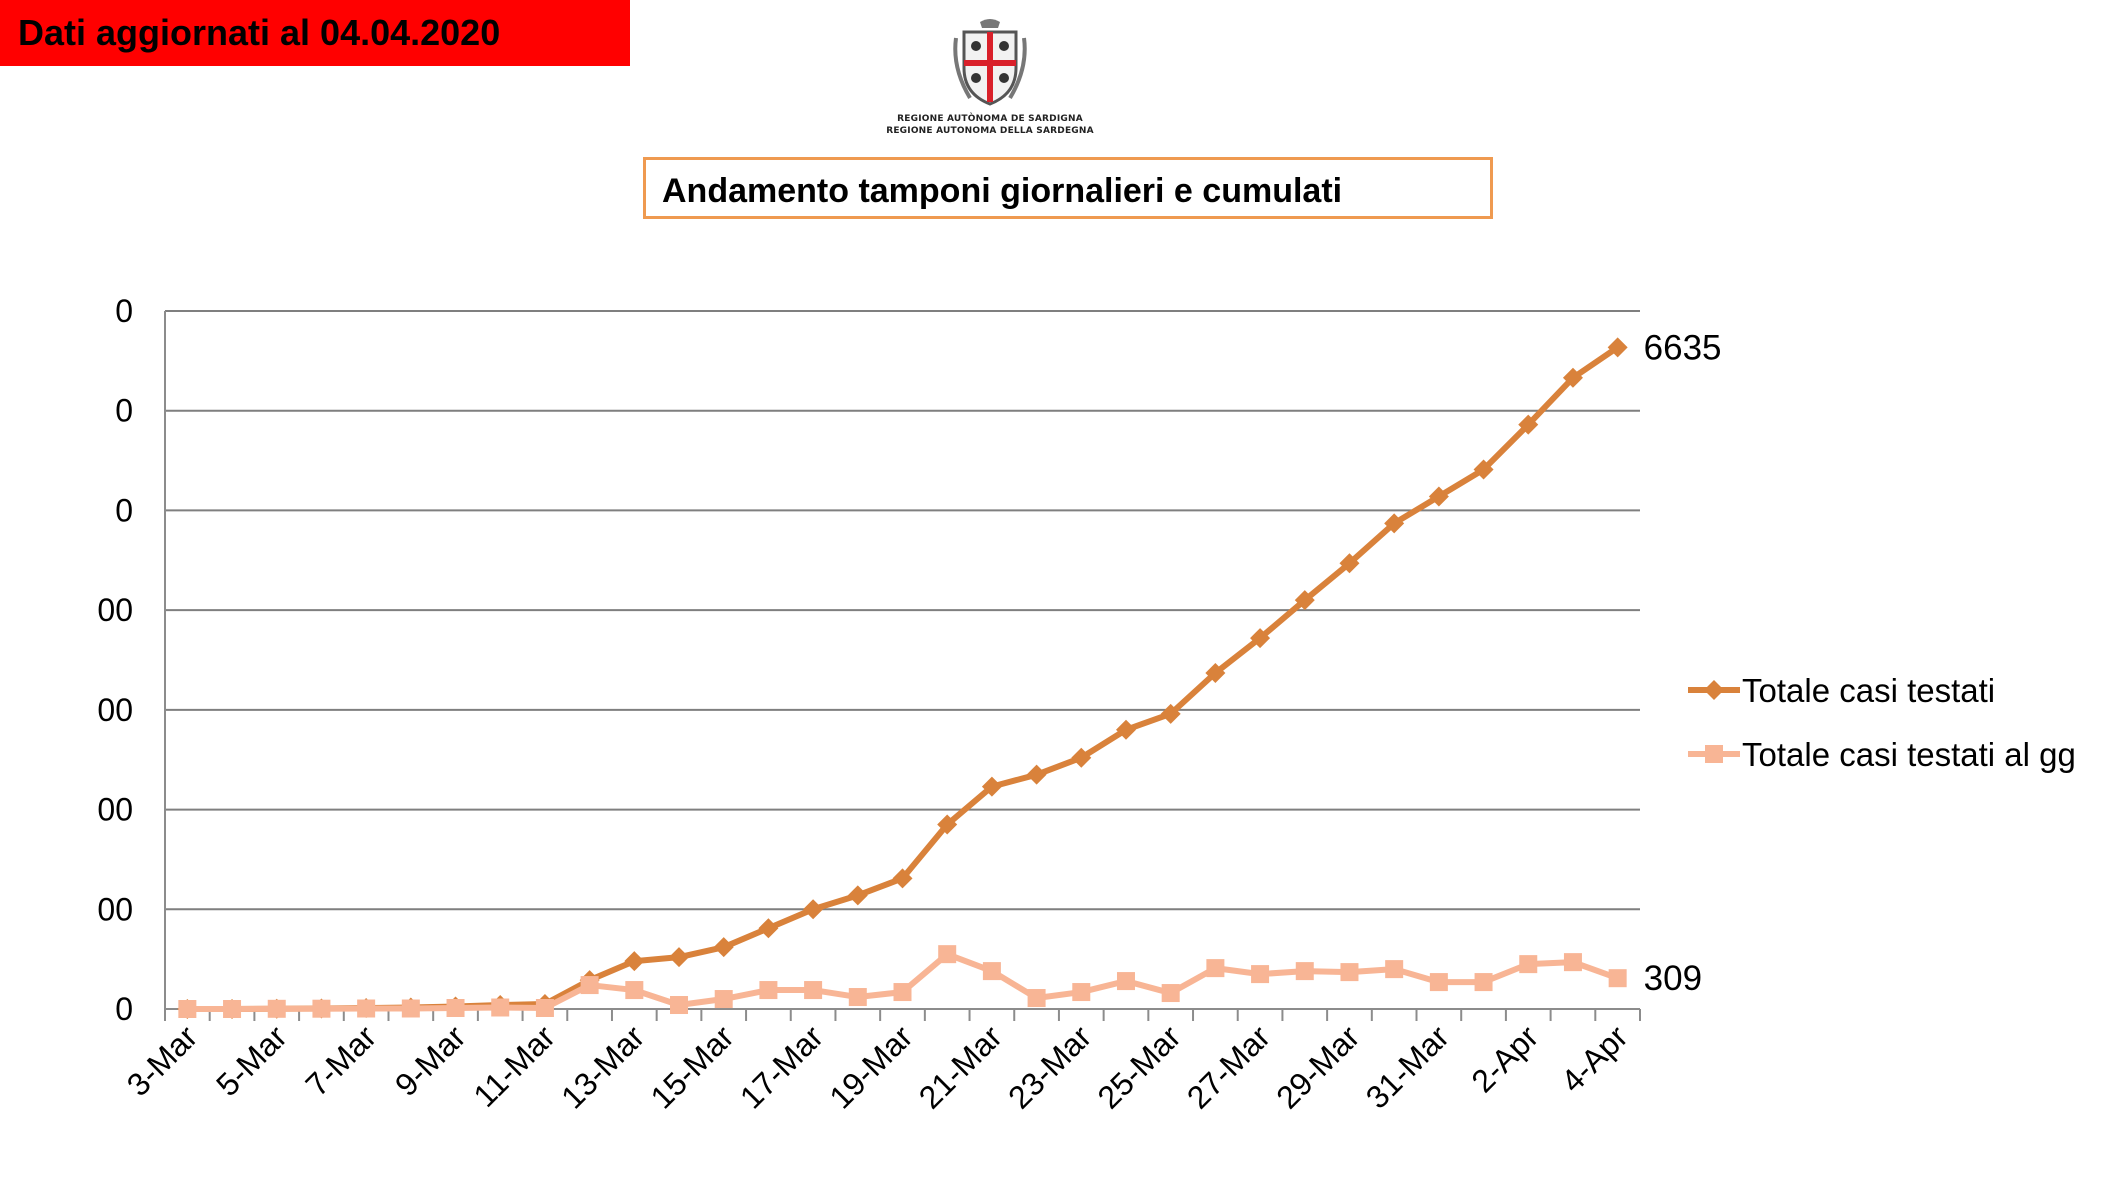 The image size is (2122, 1202). Describe the element at coordinates (990, 119) in the screenshot. I see `logo-caption-sardinian: REGIONE AUTÒNOMA DE SARDIGNA` at that location.